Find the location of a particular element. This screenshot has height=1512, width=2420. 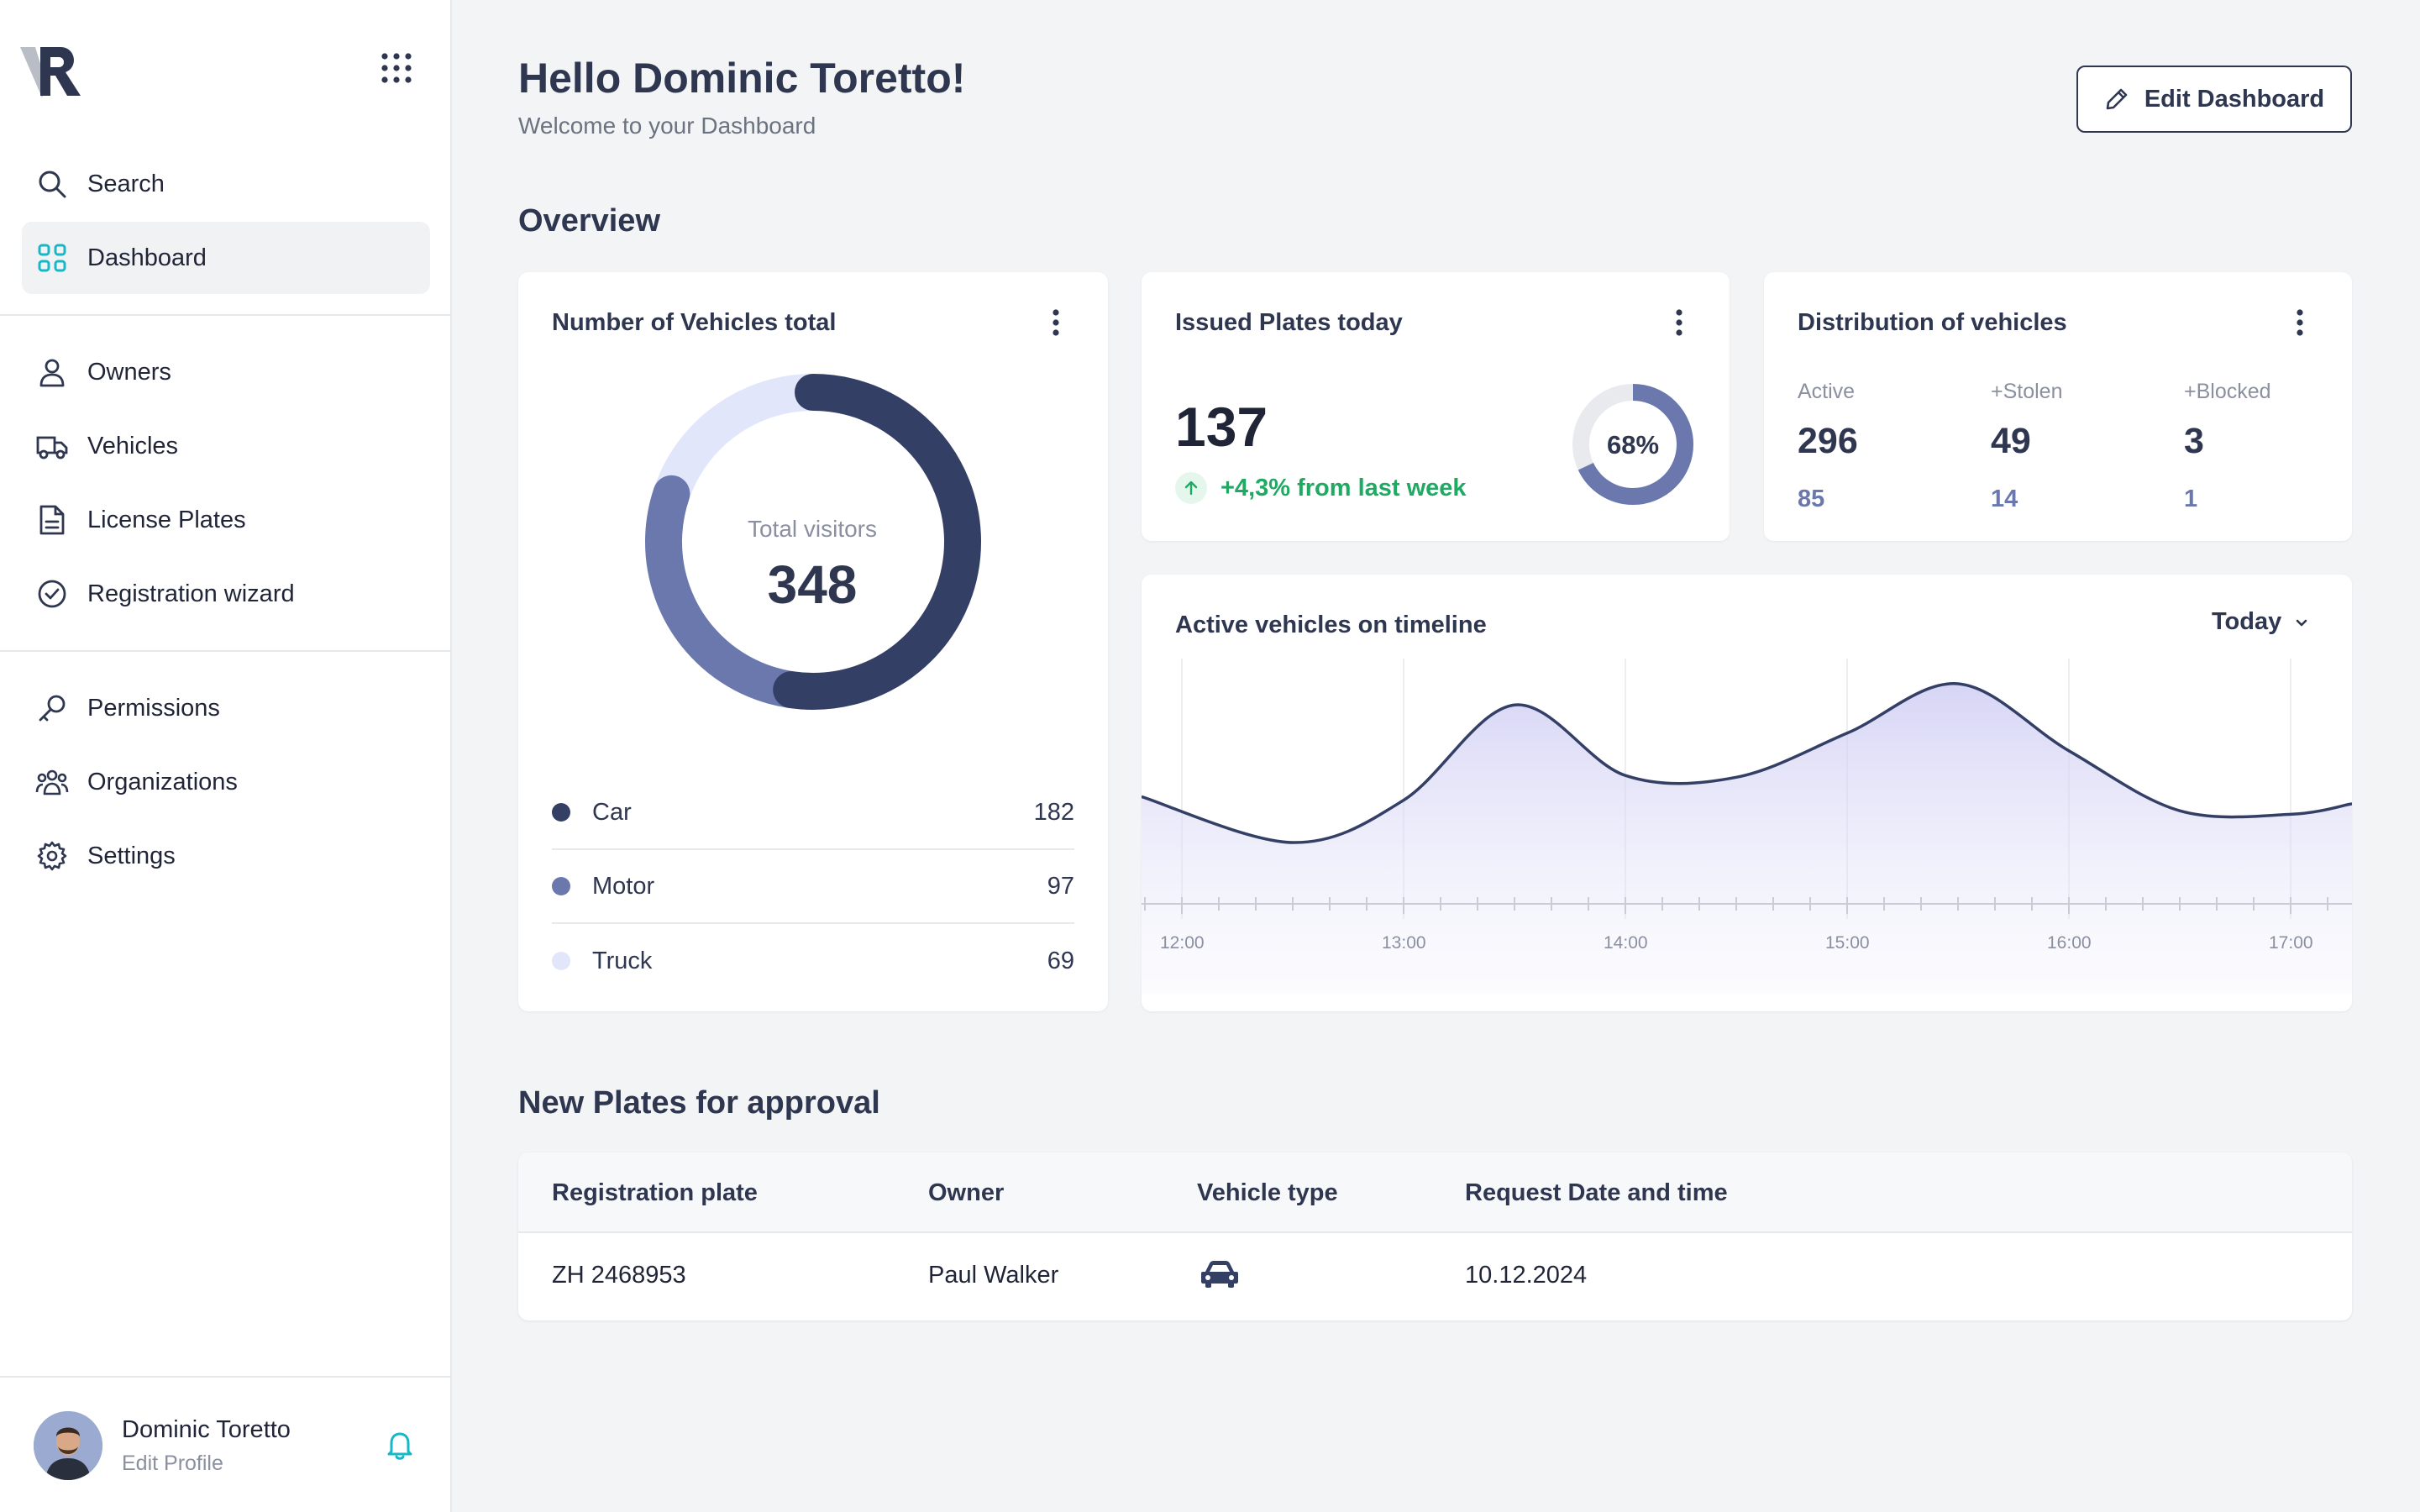

nav-owners: Owners is located at coordinates (226, 372).